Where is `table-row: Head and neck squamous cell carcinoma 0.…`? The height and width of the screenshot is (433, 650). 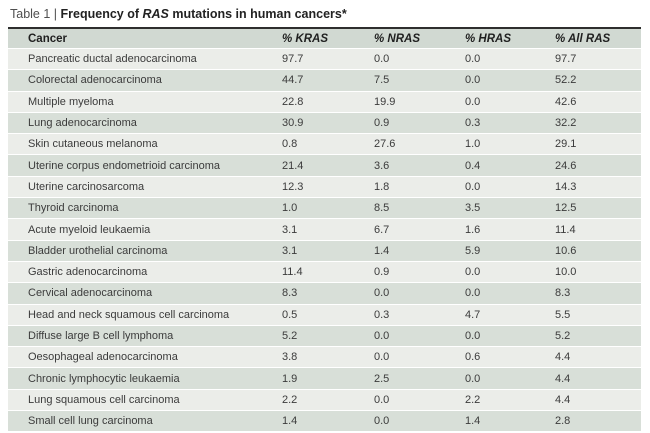 table-row: Head and neck squamous cell carcinoma 0.… is located at coordinates (324, 314).